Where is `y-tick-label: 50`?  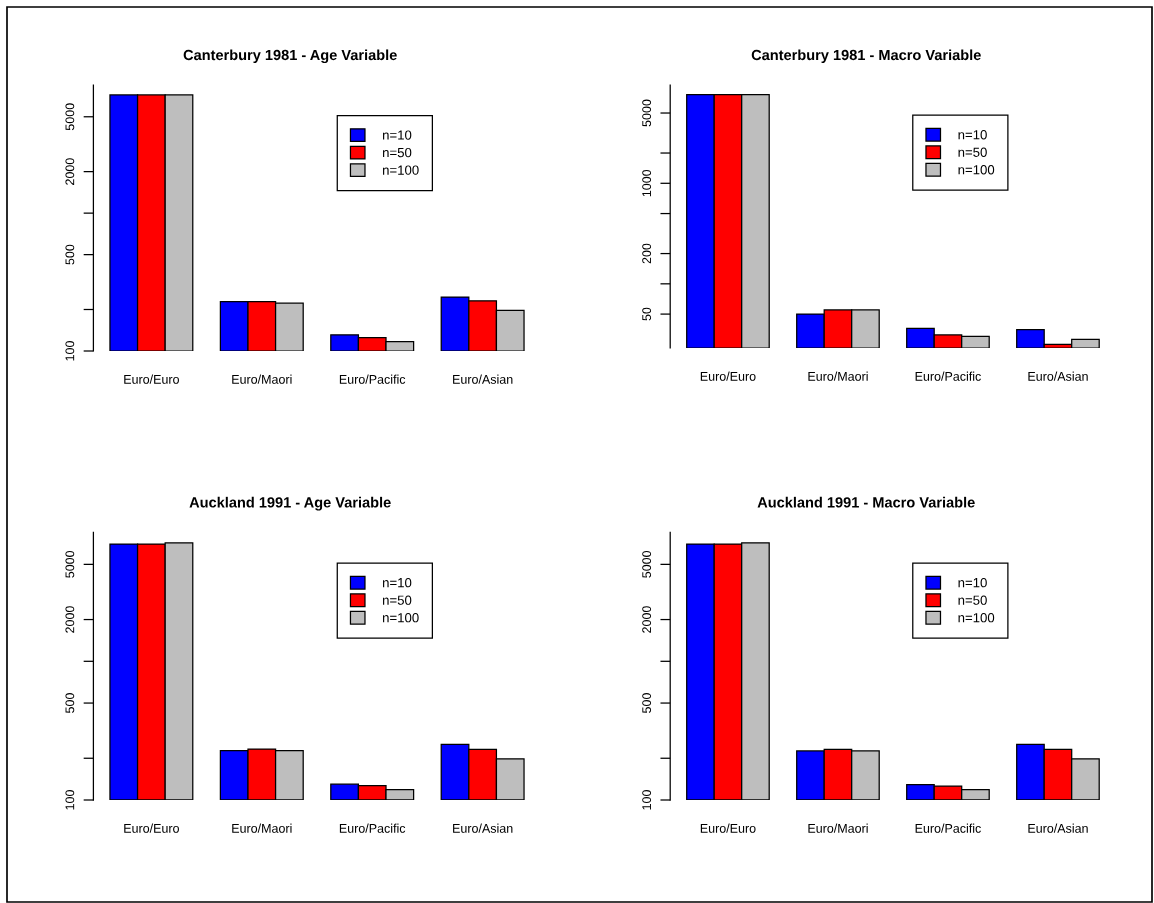 y-tick-label: 50 is located at coordinates (647, 314).